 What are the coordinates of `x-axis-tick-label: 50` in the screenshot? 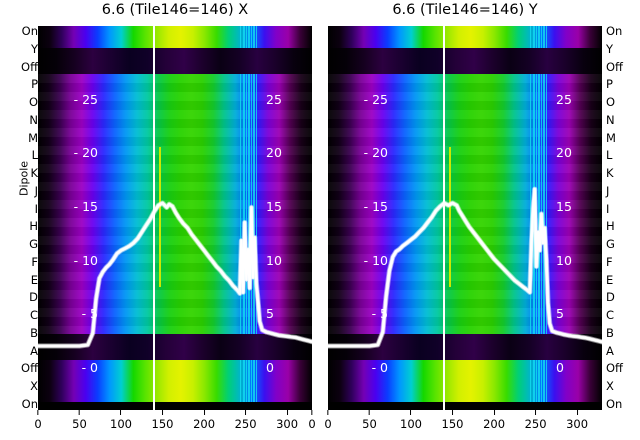 It's located at (79, 424).